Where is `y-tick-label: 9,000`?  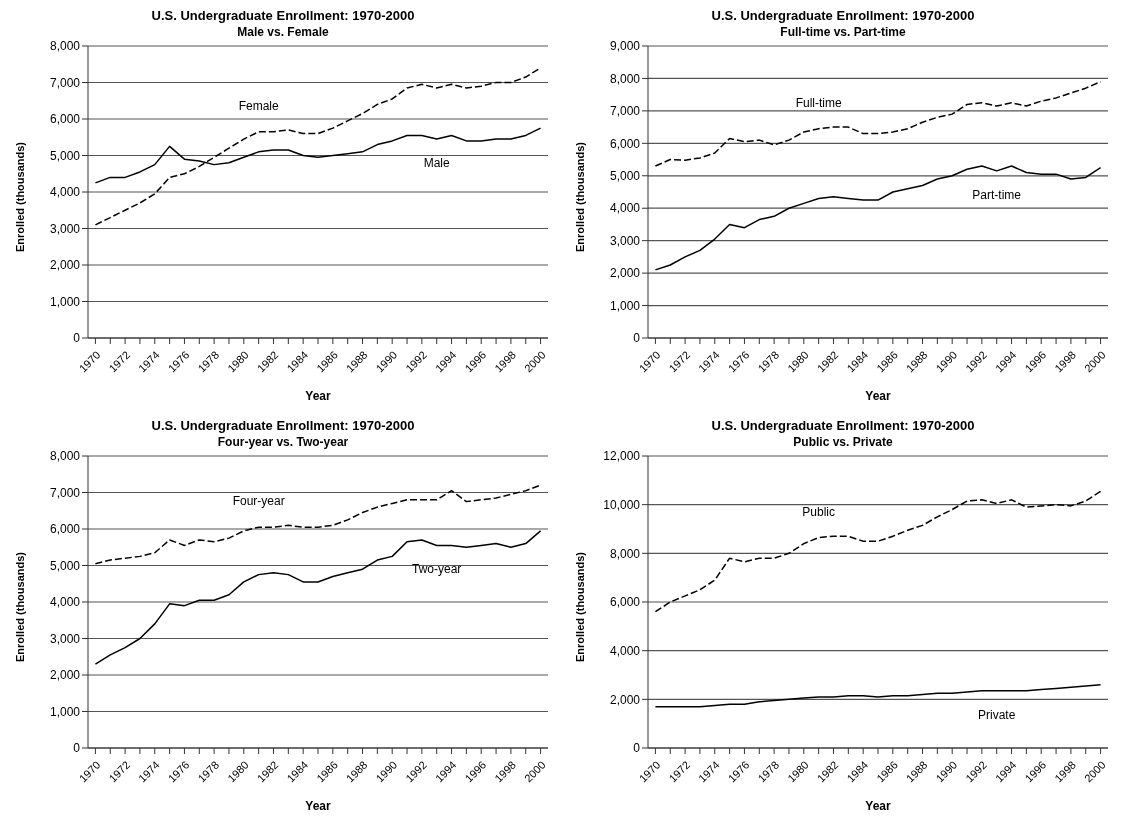 y-tick-label: 9,000 is located at coordinates (625, 46).